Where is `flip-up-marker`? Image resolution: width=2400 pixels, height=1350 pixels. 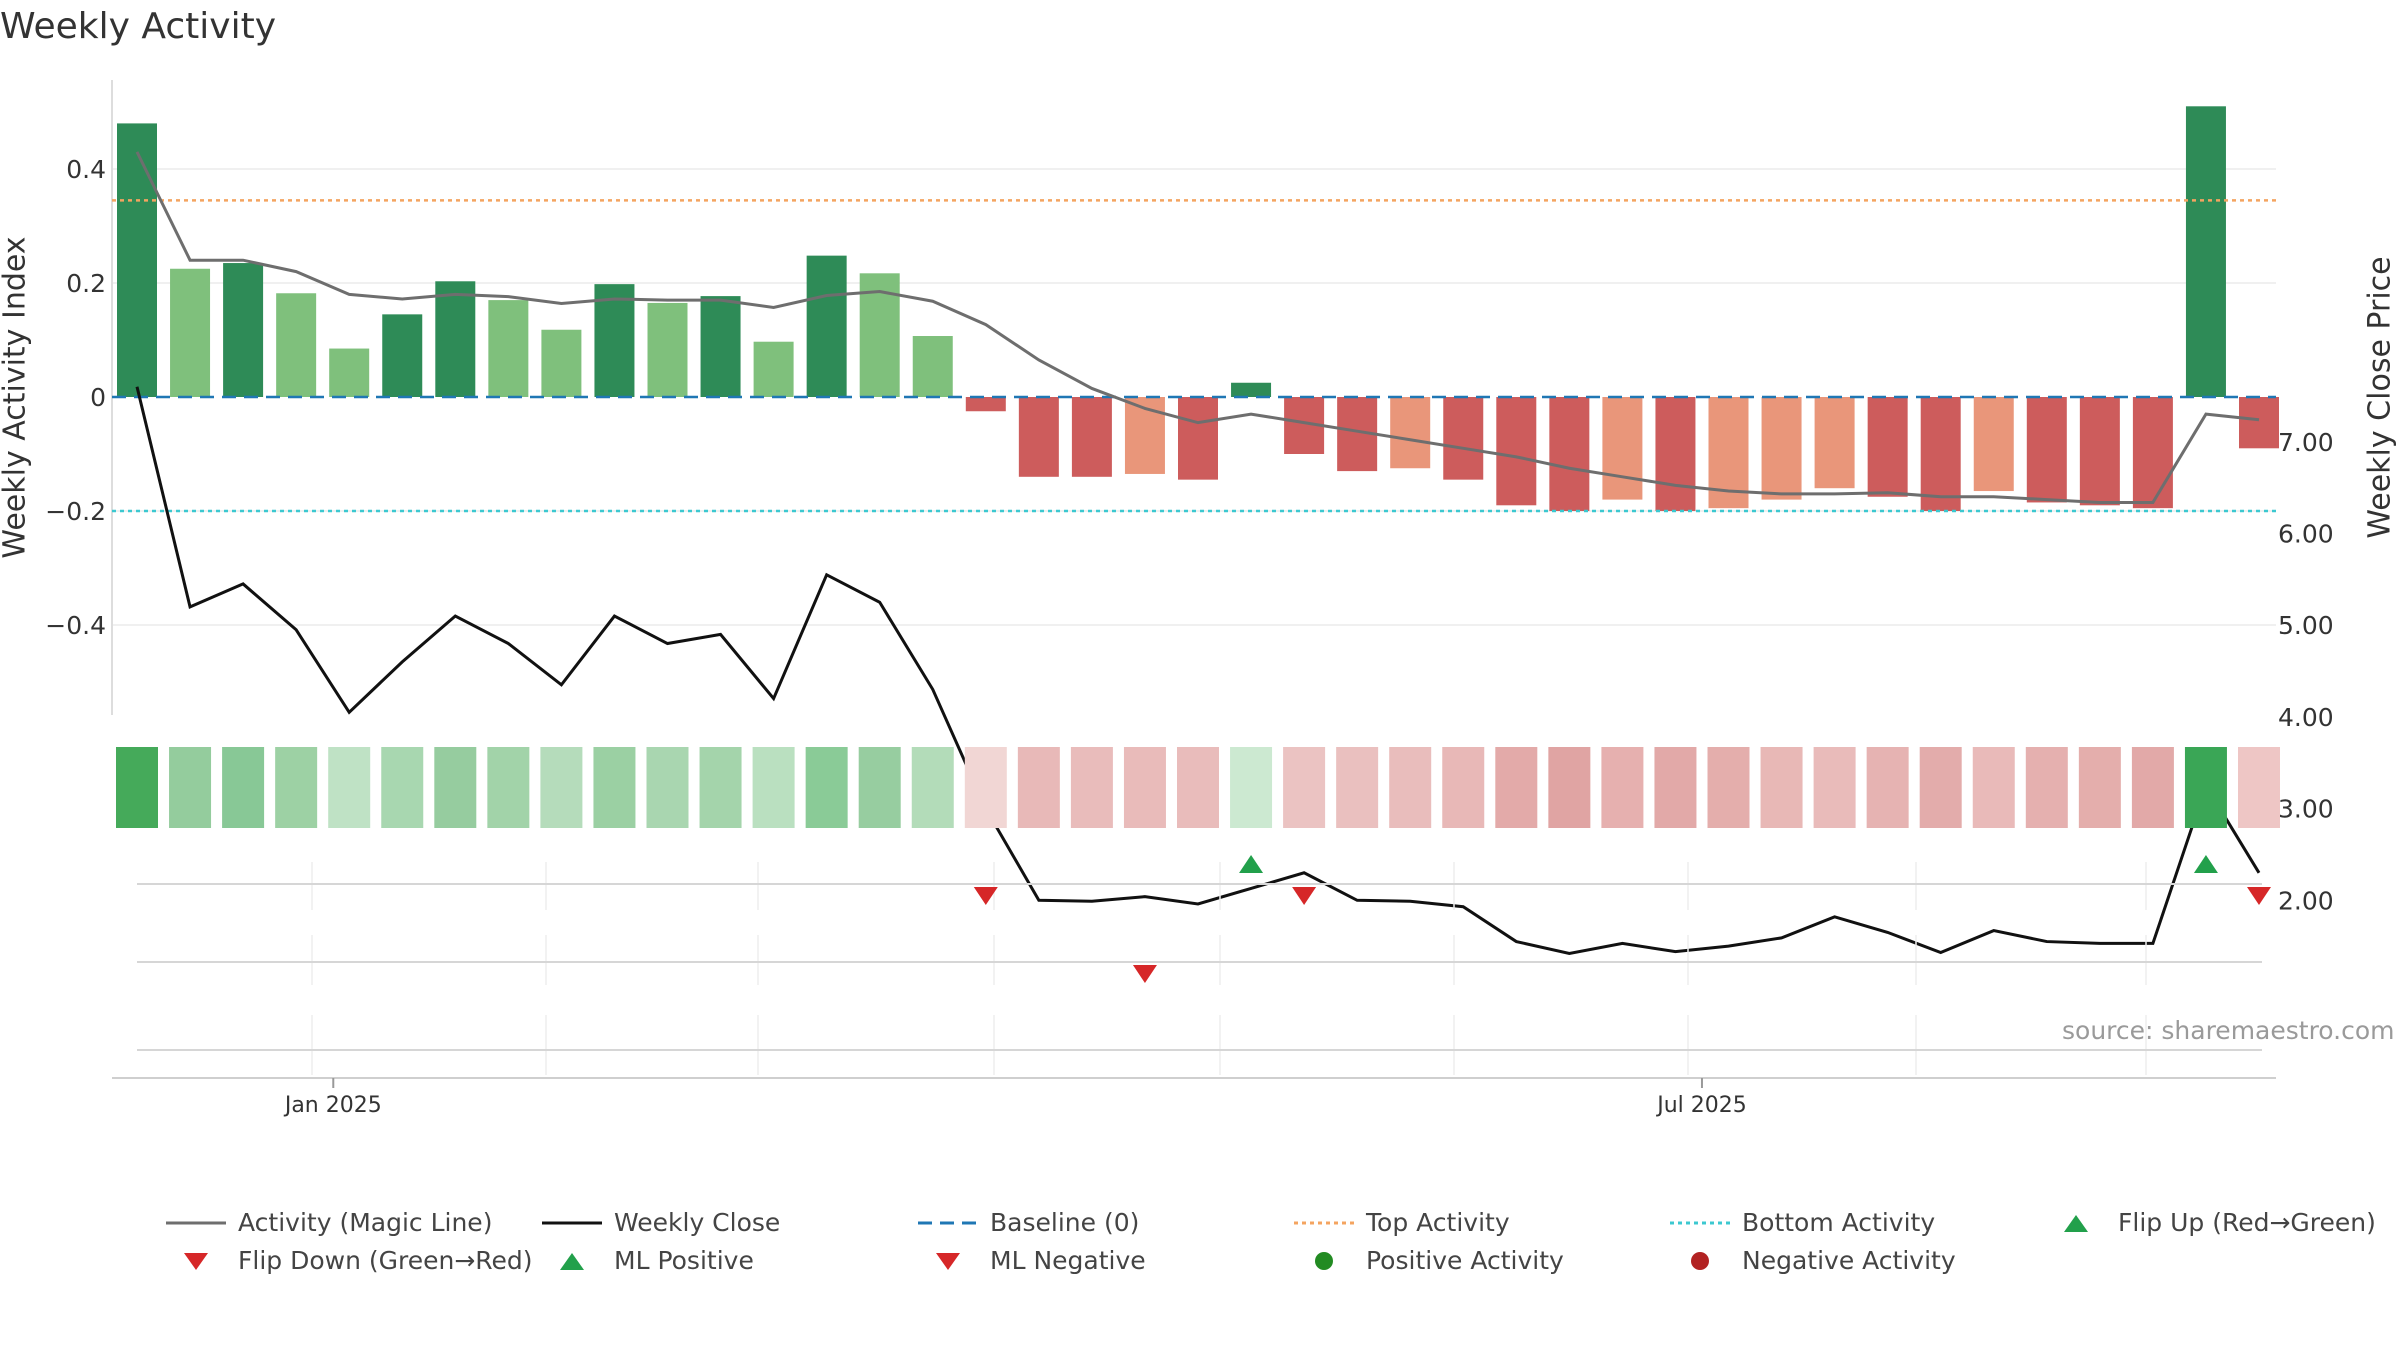 flip-up-marker is located at coordinates (2205, 864).